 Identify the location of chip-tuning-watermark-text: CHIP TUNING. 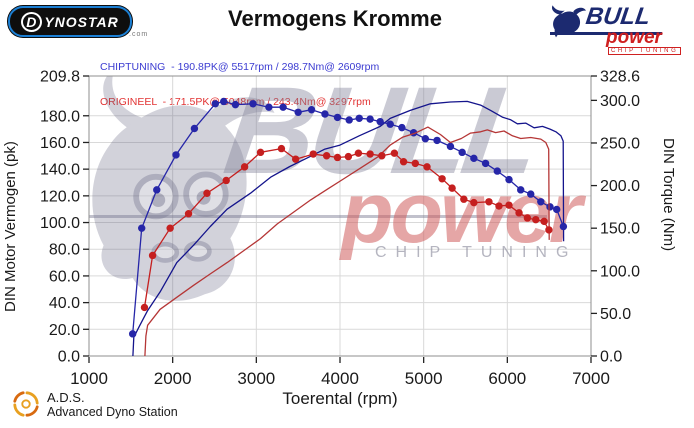
(476, 252).